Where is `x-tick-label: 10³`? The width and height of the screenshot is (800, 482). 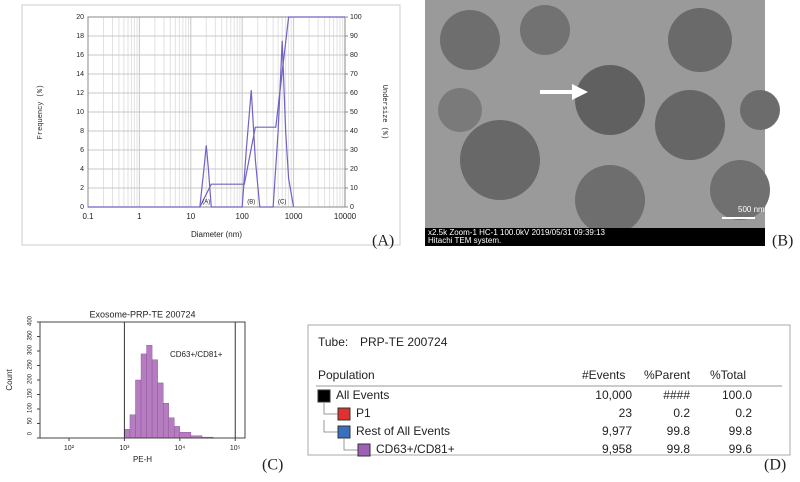
x-tick-label: 10³ is located at coordinates (124, 448).